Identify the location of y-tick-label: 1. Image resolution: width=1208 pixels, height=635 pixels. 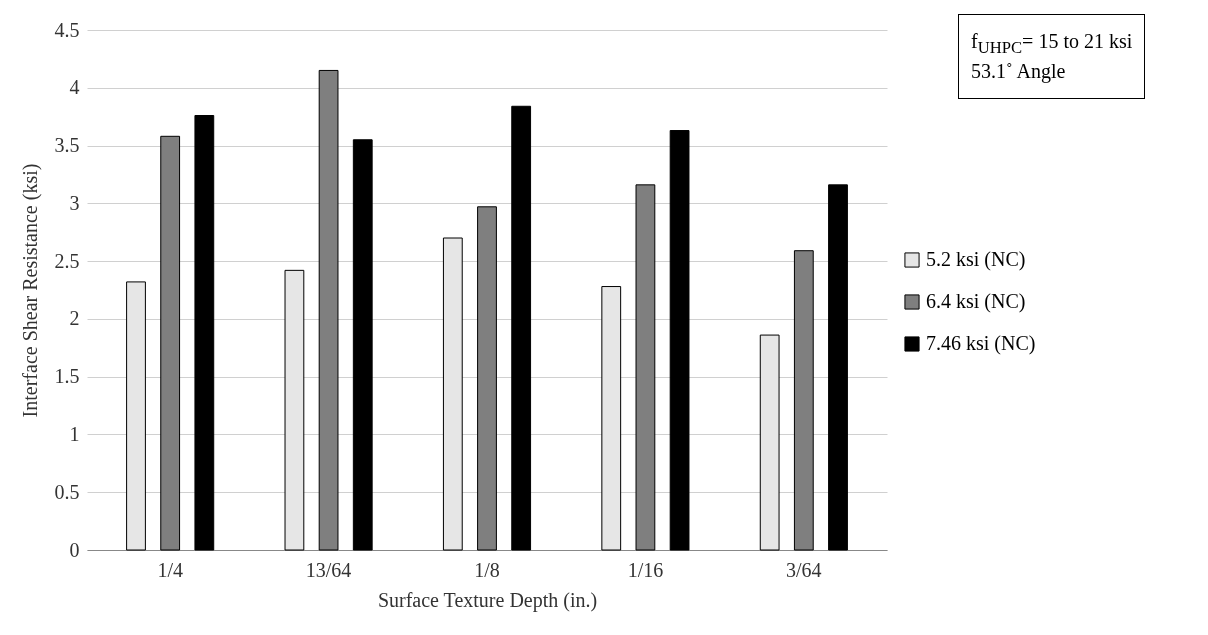
(74, 433).